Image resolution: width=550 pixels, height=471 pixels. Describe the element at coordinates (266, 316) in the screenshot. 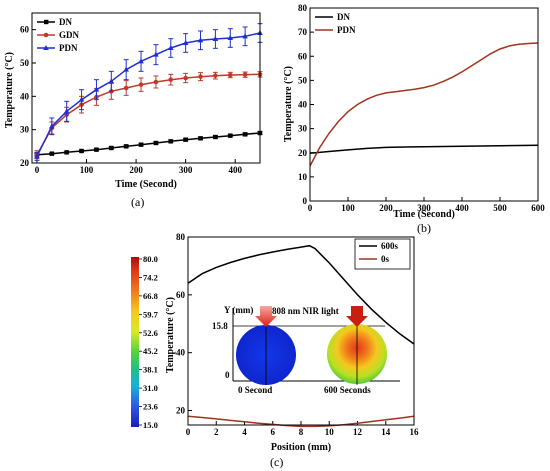

I see `laser-arrow-left` at that location.